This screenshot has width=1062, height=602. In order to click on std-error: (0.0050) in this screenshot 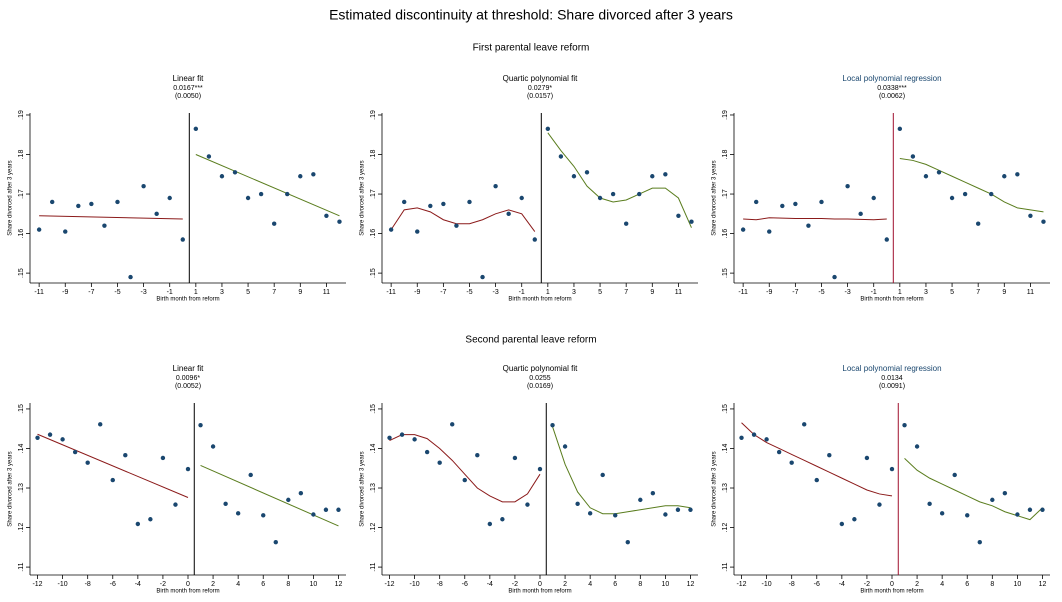, I will do `click(188, 96)`.